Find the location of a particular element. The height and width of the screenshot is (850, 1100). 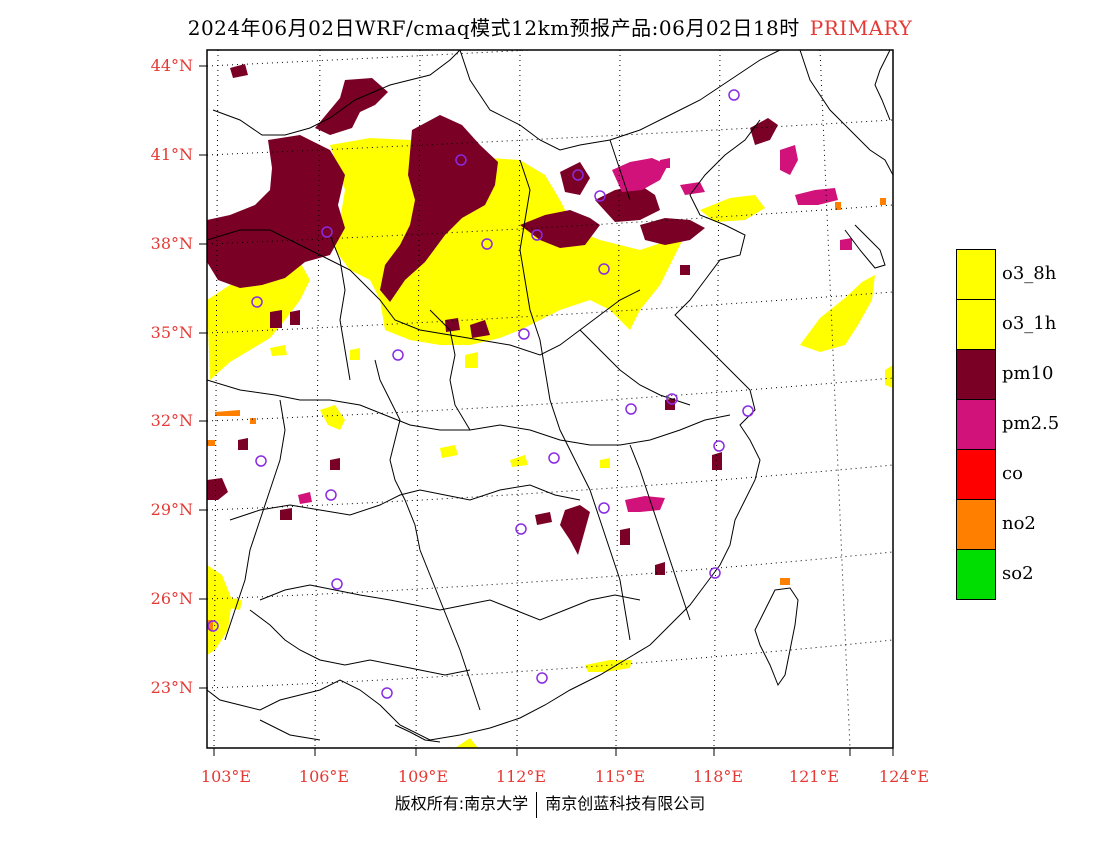

legend-label-no2: no2 is located at coordinates (1019, 523).